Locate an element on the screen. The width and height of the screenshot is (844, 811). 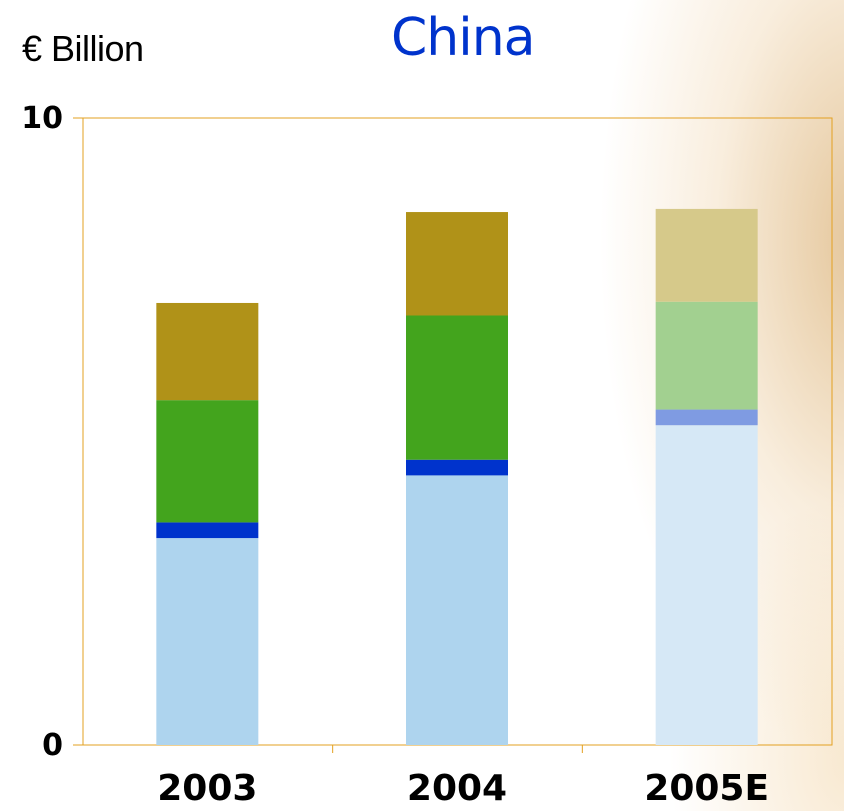
x-tick-label: 2004 is located at coordinates (457, 788).